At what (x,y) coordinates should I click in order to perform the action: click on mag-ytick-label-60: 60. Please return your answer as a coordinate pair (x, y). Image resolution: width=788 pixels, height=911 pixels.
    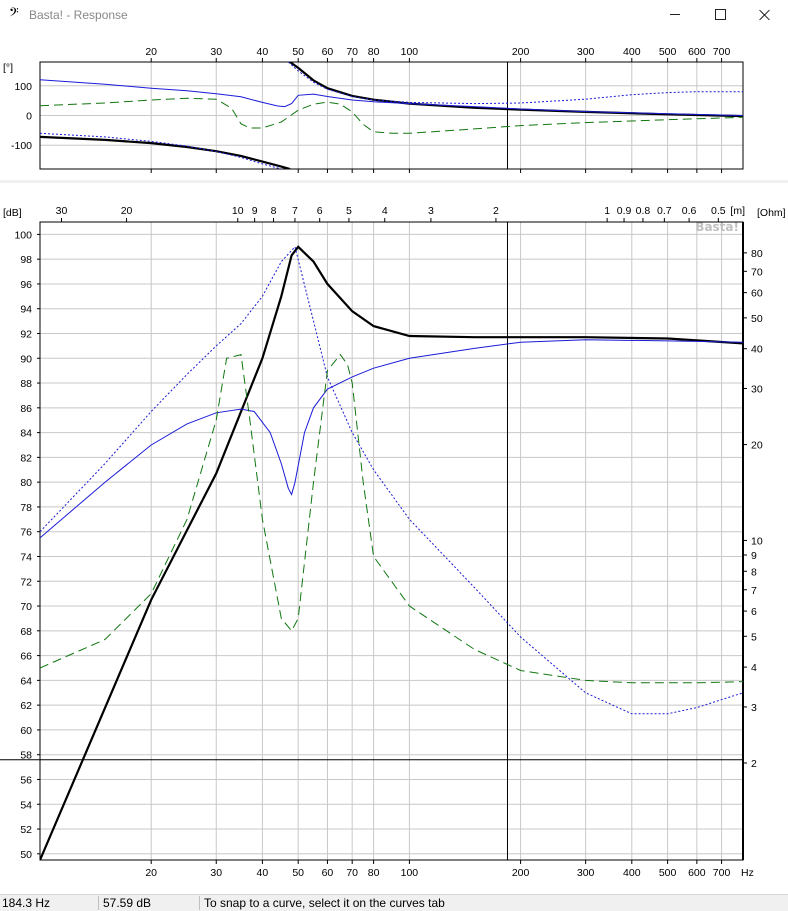
    Looking at the image, I should click on (26, 731).